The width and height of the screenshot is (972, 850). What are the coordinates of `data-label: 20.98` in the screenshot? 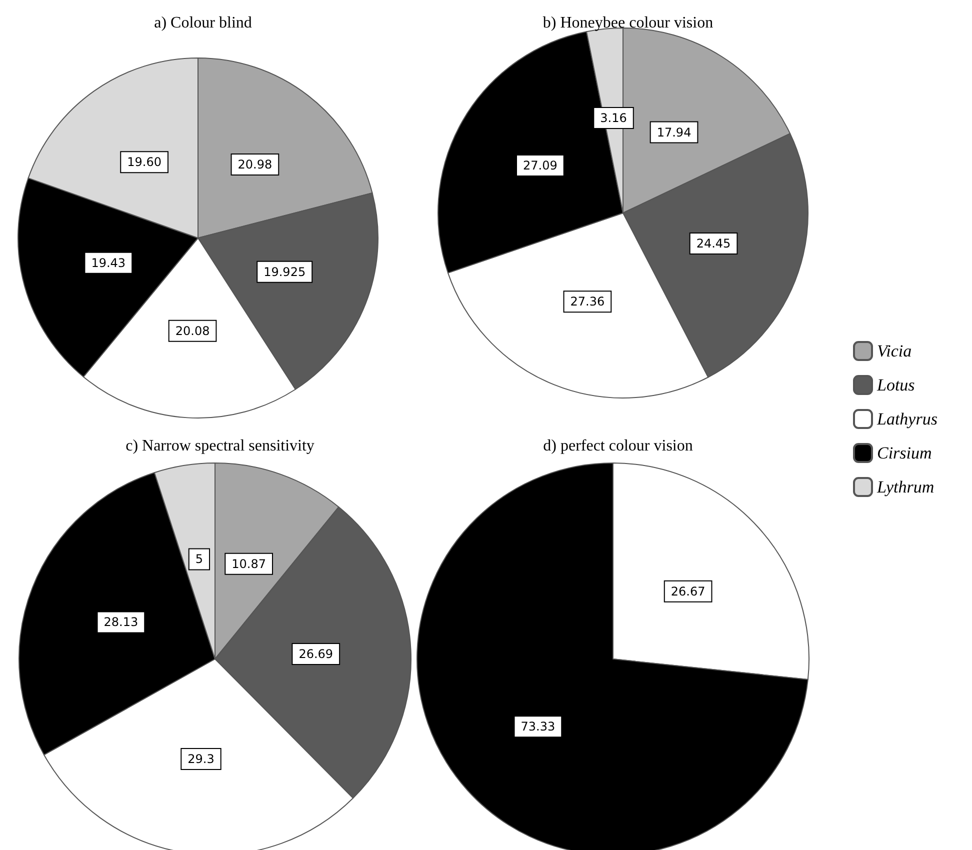 It's located at (255, 164).